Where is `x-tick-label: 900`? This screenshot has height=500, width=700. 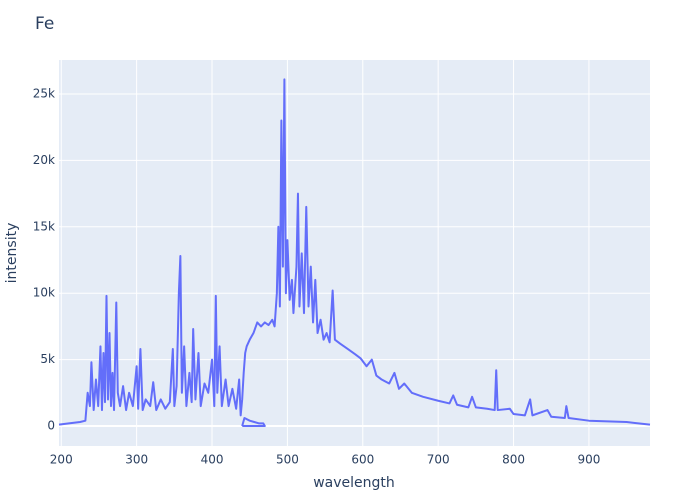
x-tick-label: 900 is located at coordinates (588, 460).